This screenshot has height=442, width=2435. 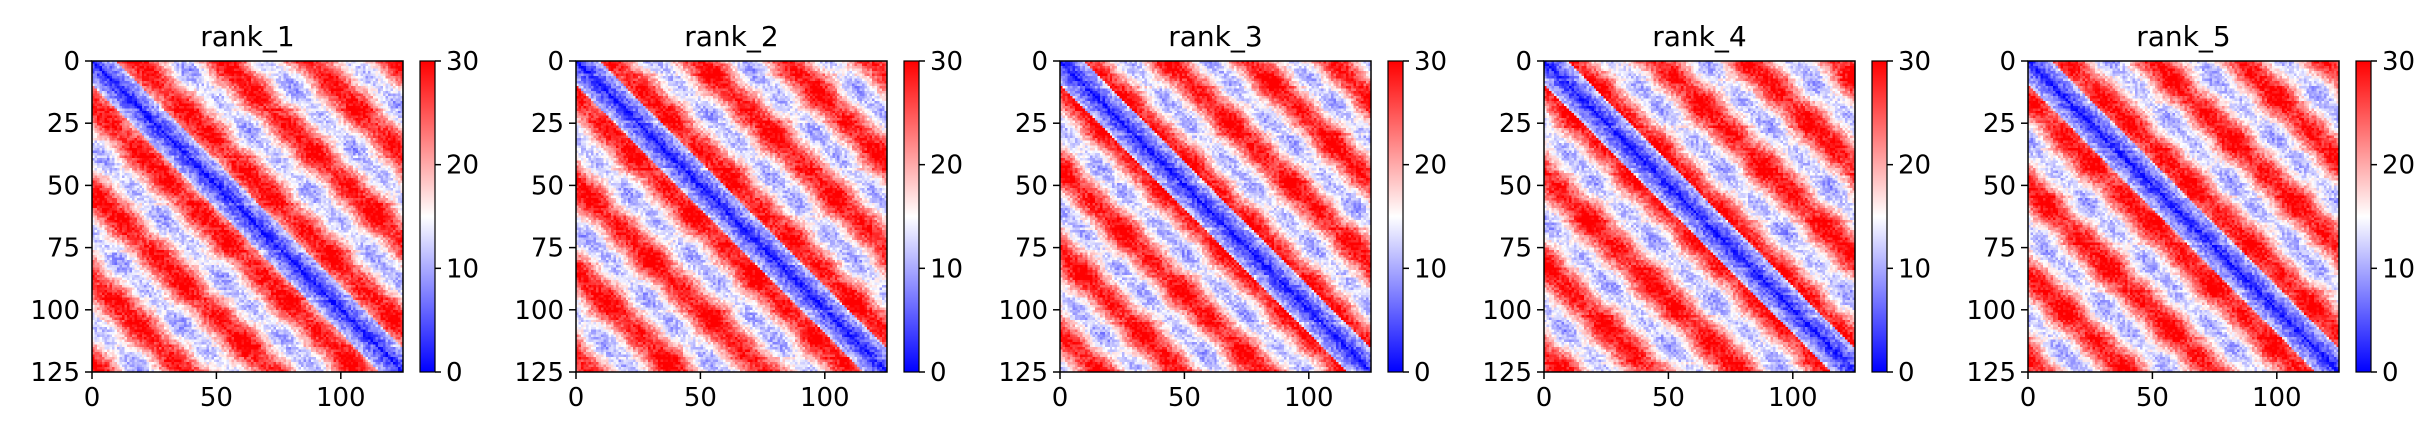 What do you see at coordinates (247, 36) in the screenshot?
I see `panel-title: rank_1` at bounding box center [247, 36].